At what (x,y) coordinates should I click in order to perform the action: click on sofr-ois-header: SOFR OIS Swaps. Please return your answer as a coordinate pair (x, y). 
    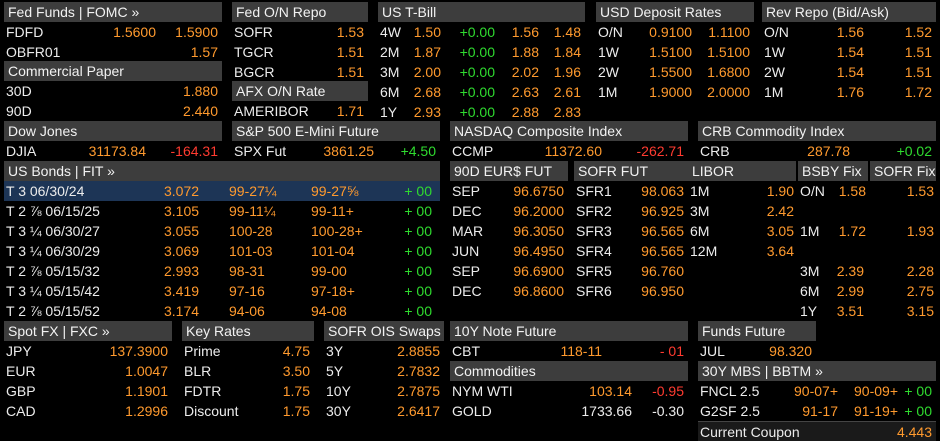
    Looking at the image, I should click on (384, 331).